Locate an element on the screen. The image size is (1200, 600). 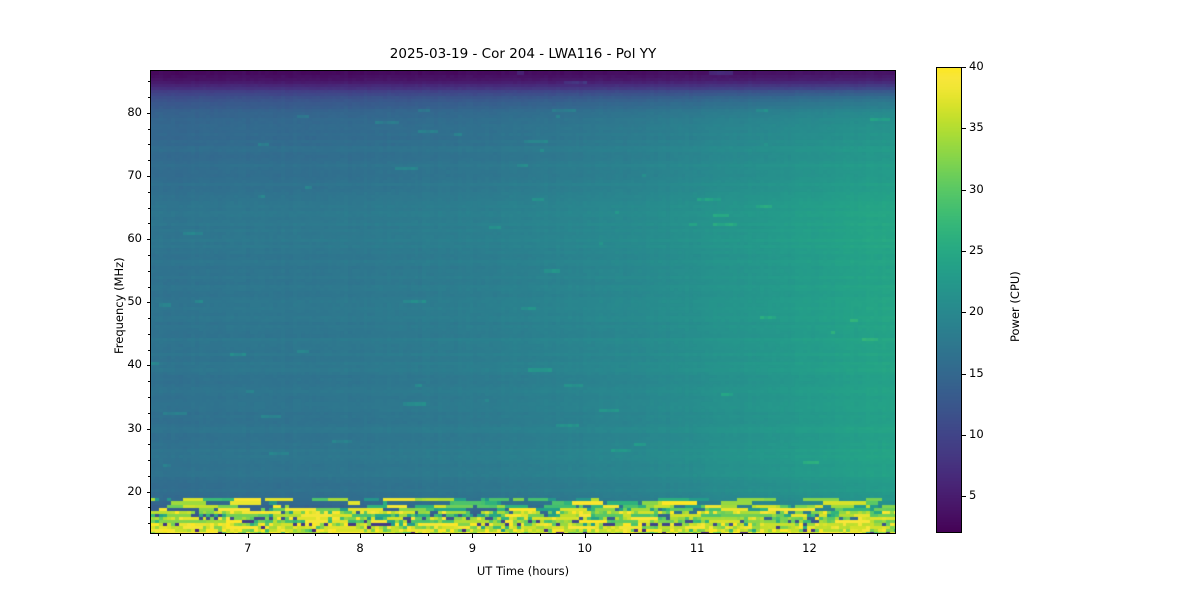
colorbar-tick-label: 15 is located at coordinates (976, 372).